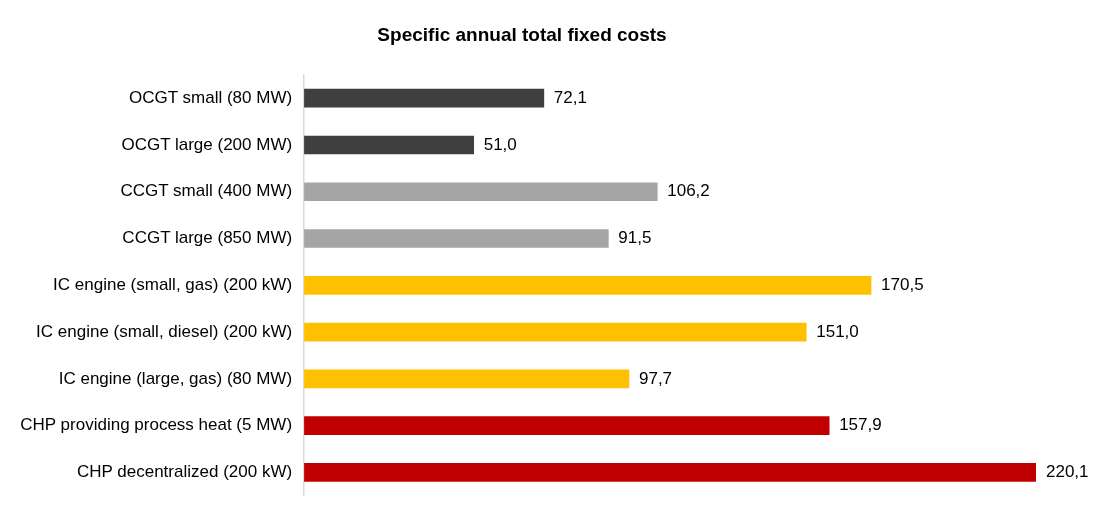 This screenshot has width=1106, height=526. Describe the element at coordinates (211, 97) in the screenshot. I see `y-tick-label: OCGT small (80 MW)` at that location.